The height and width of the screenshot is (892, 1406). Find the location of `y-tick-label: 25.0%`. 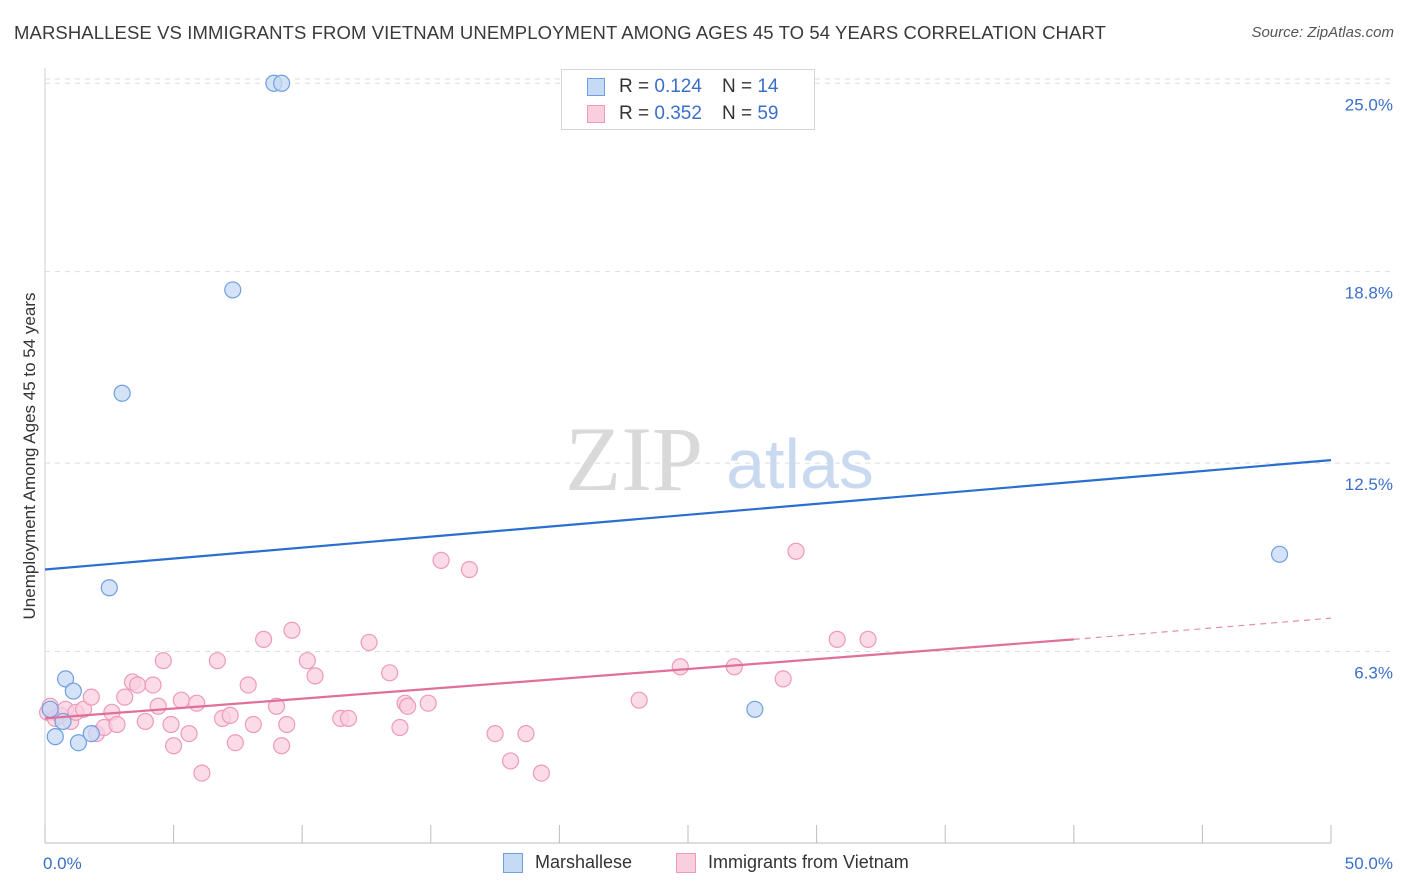

y-tick-label: 25.0% is located at coordinates (1369, 104).